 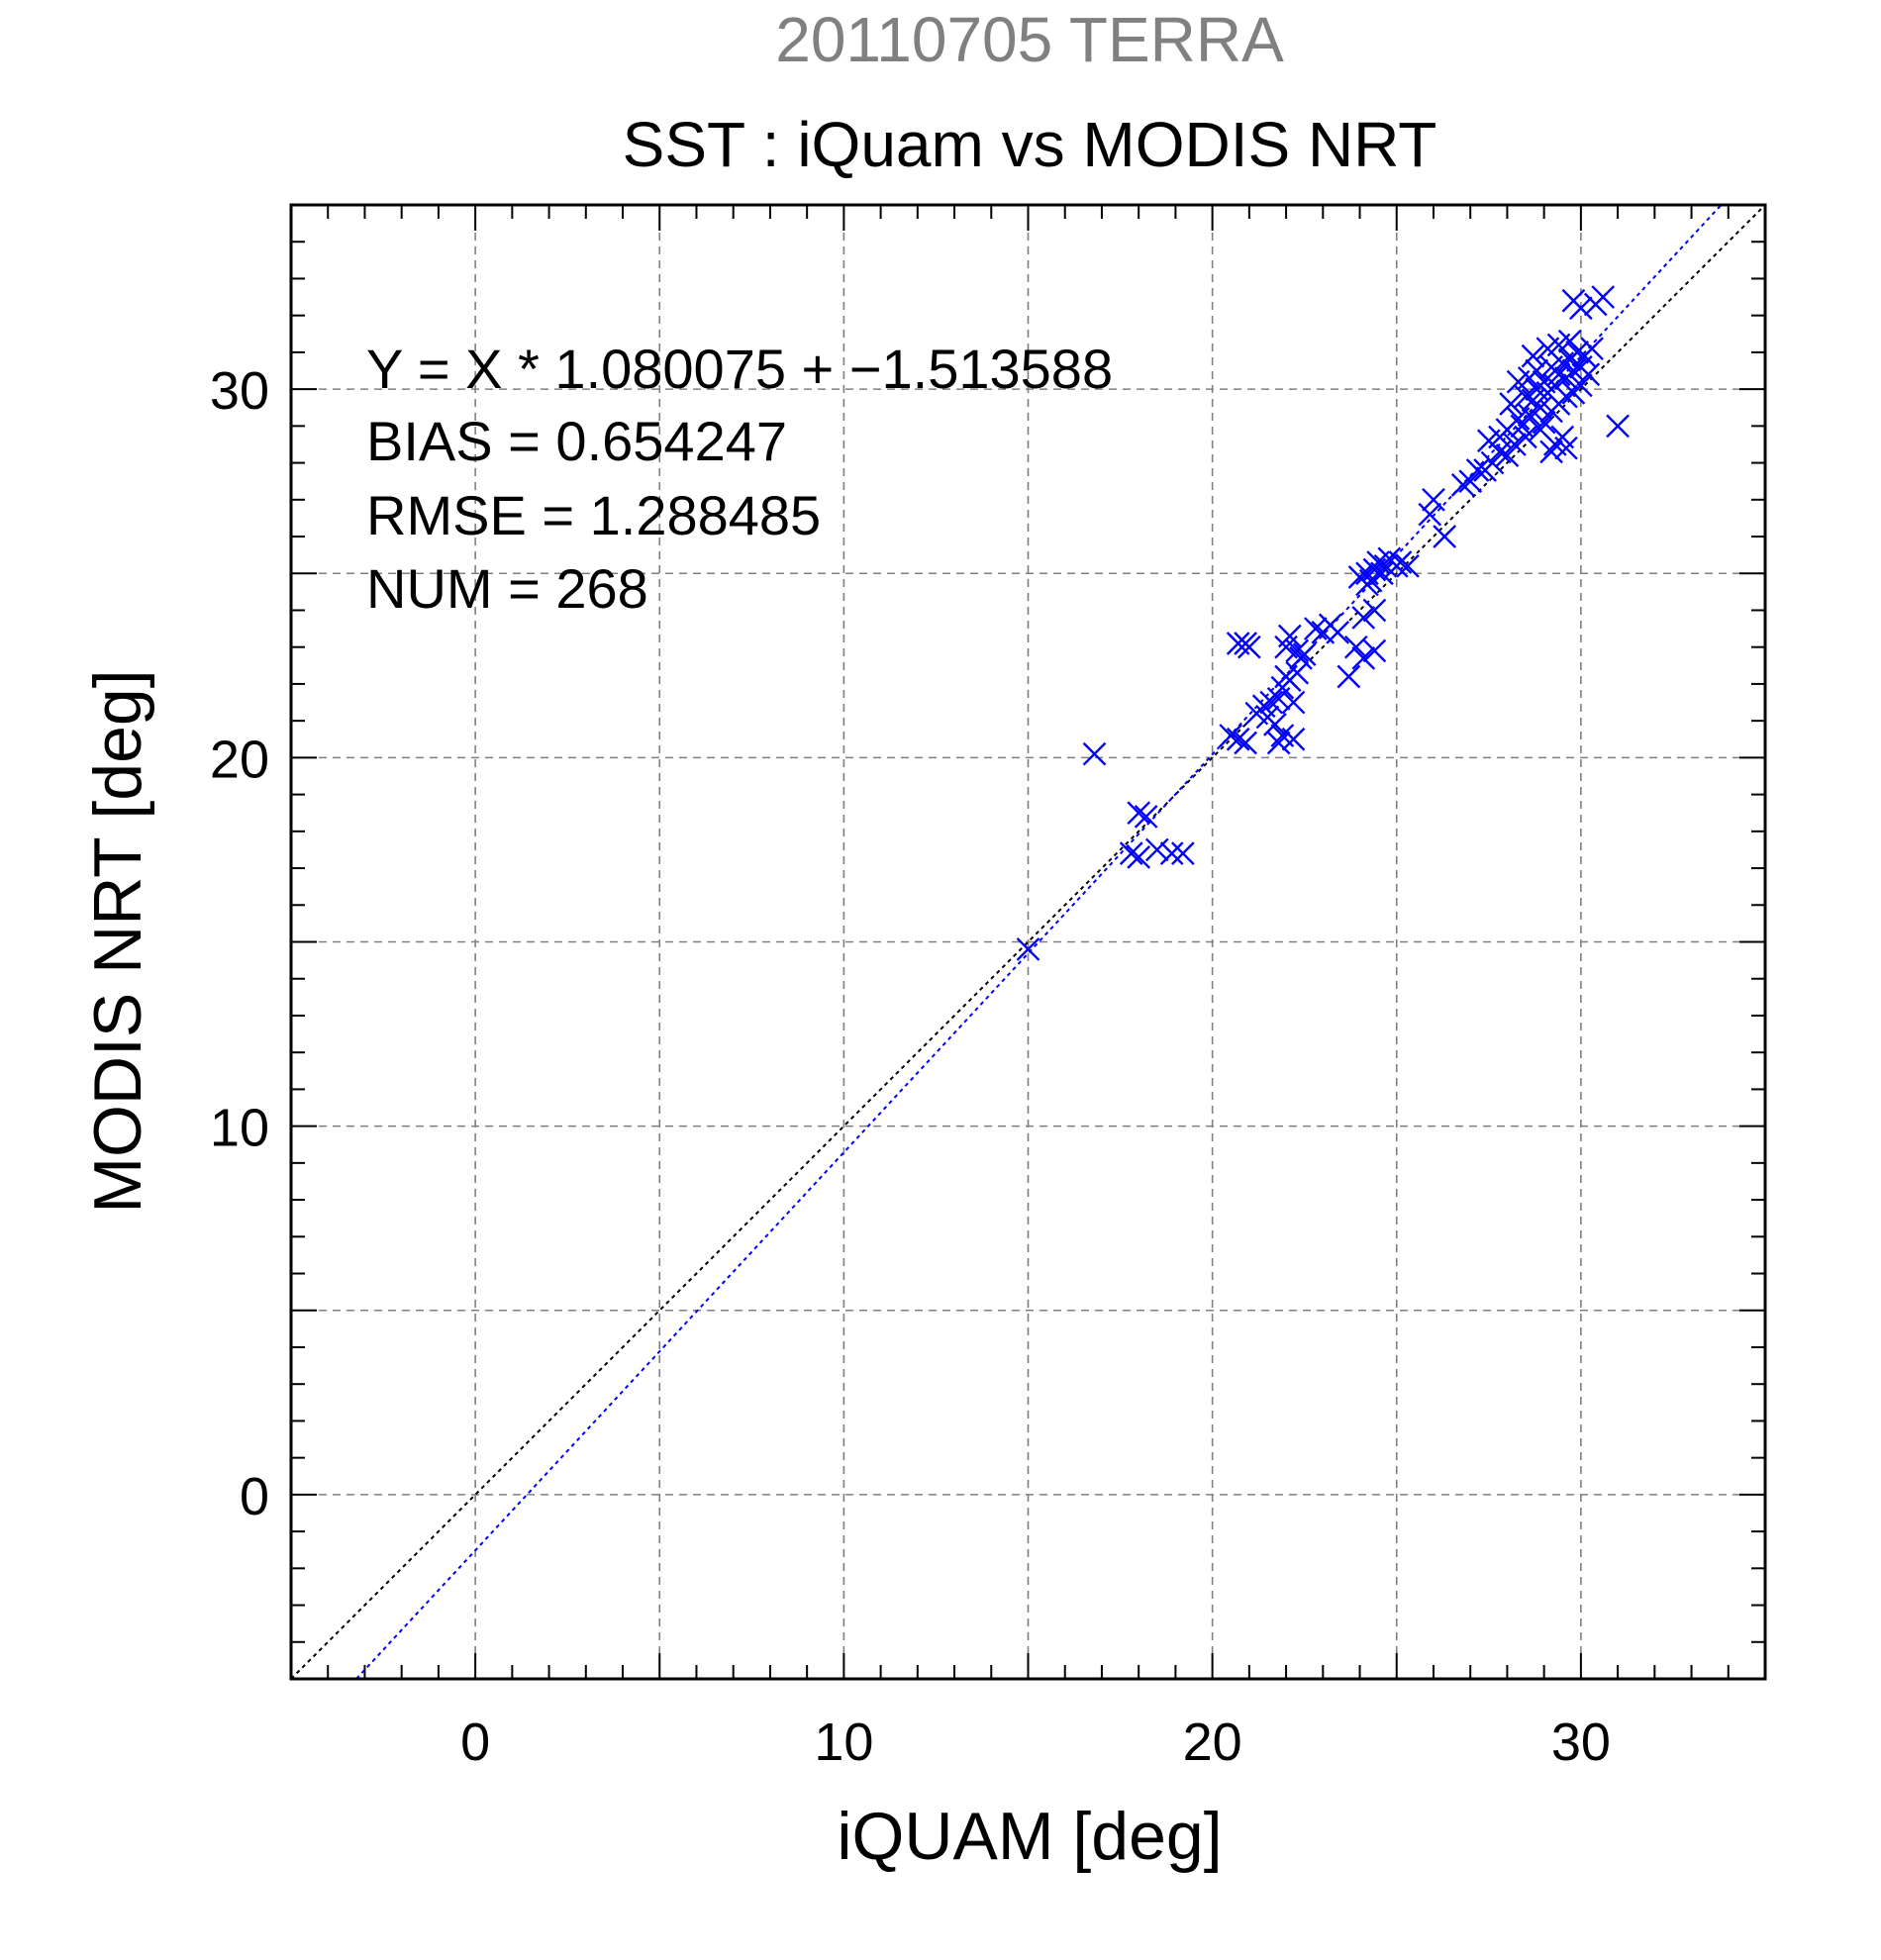 What do you see at coordinates (593, 515) in the screenshot?
I see `rmse-text: RMSE = 1.288485` at bounding box center [593, 515].